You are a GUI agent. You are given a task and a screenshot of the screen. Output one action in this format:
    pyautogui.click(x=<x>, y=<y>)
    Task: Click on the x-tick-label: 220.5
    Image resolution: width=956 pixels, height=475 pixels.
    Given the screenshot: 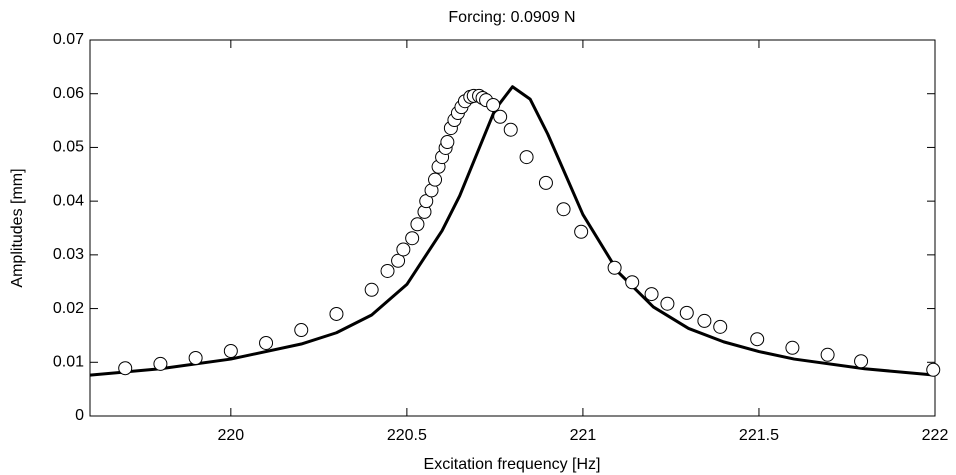 What is the action you would take?
    pyautogui.click(x=407, y=435)
    